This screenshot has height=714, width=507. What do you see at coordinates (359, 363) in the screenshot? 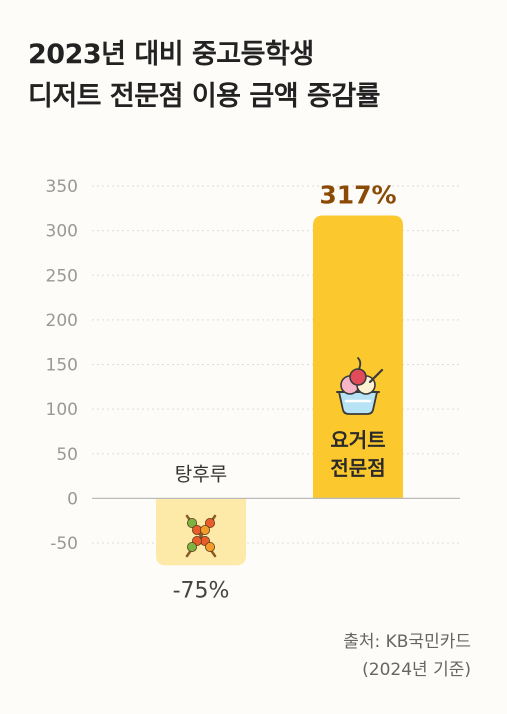
I see `cherry-stem` at bounding box center [359, 363].